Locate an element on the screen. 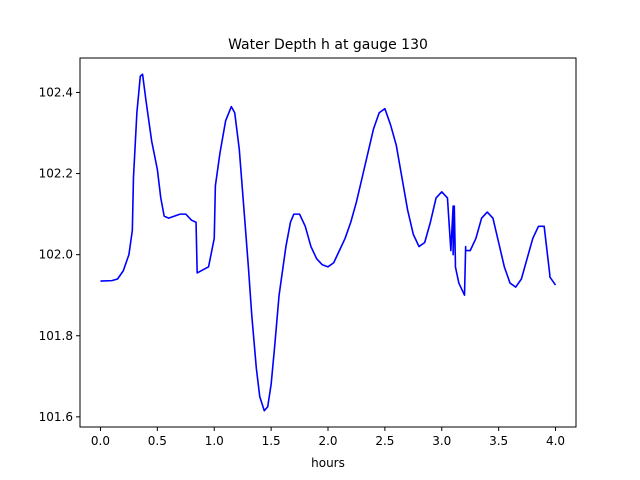 The image size is (640, 480). x-tick-label: 2.5 is located at coordinates (384, 441).